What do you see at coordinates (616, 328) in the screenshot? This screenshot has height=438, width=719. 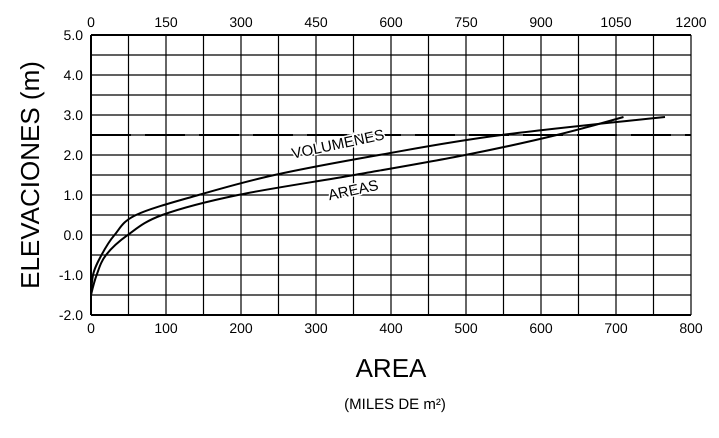 I see `x-tick-label: 700` at bounding box center [616, 328].